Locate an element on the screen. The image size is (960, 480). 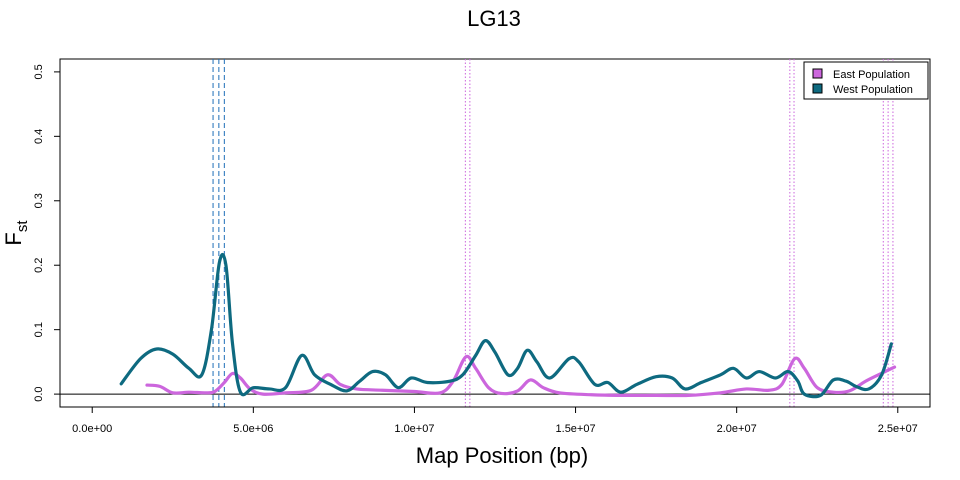
y-axis-label-main: F is located at coordinates (13, 238).